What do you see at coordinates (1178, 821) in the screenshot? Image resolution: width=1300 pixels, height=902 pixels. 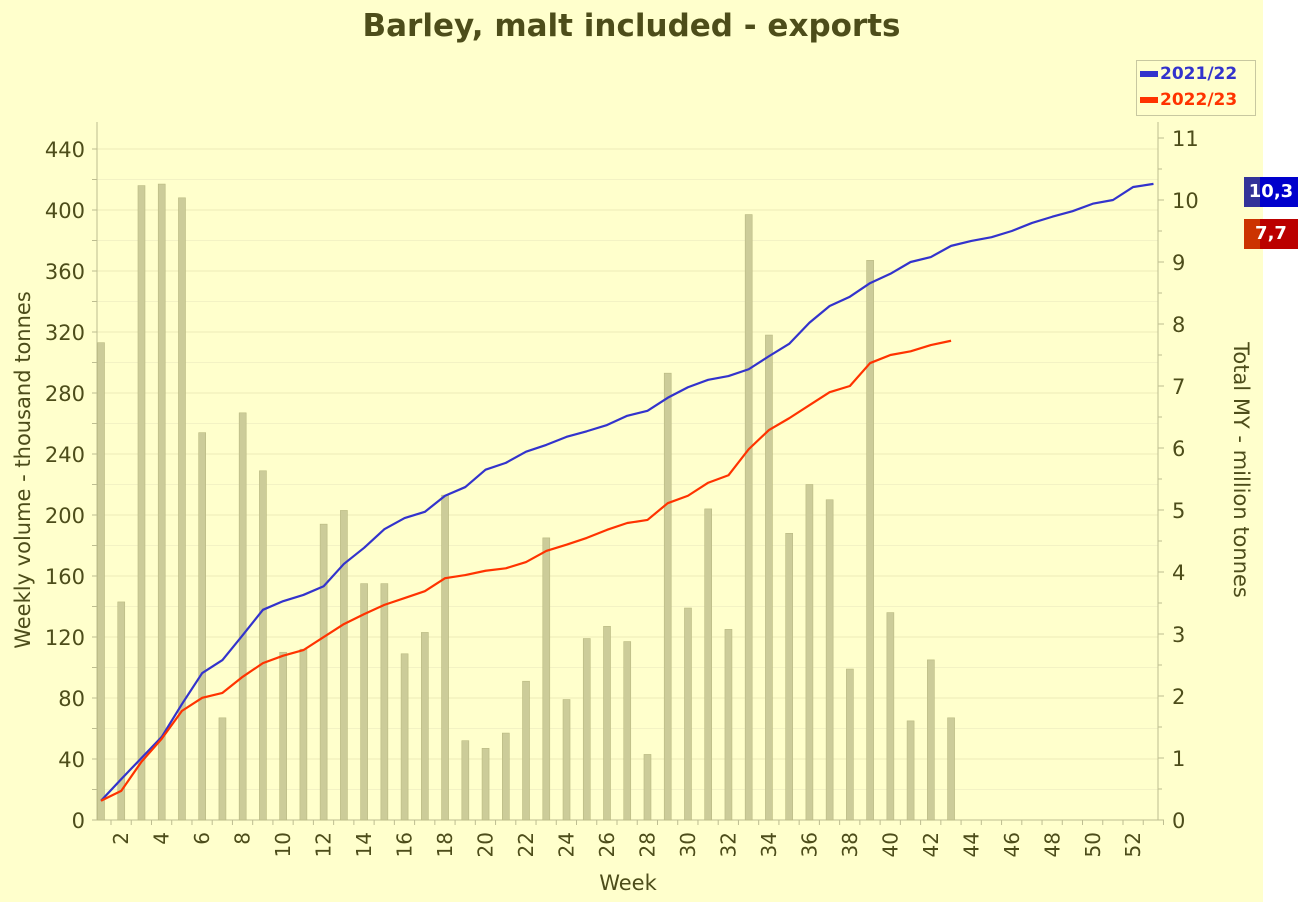 I see `y2-tick-label: 0` at bounding box center [1178, 821].